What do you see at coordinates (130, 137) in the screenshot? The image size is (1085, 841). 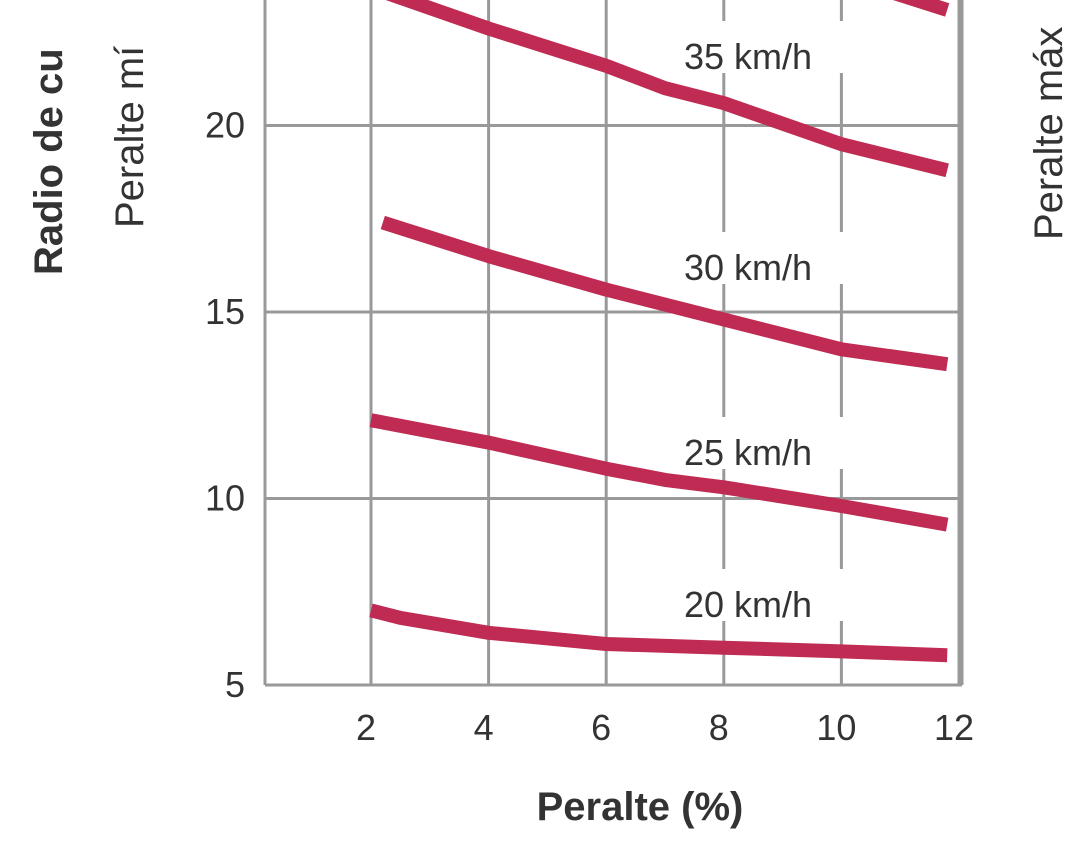 I see `y-axis-subtitle: Peralte mí` at bounding box center [130, 137].